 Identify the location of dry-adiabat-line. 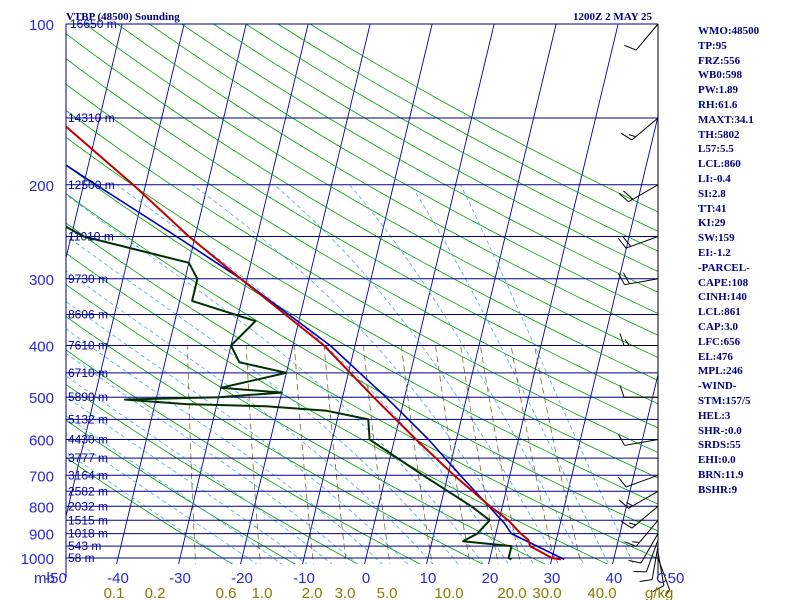
(212, 474).